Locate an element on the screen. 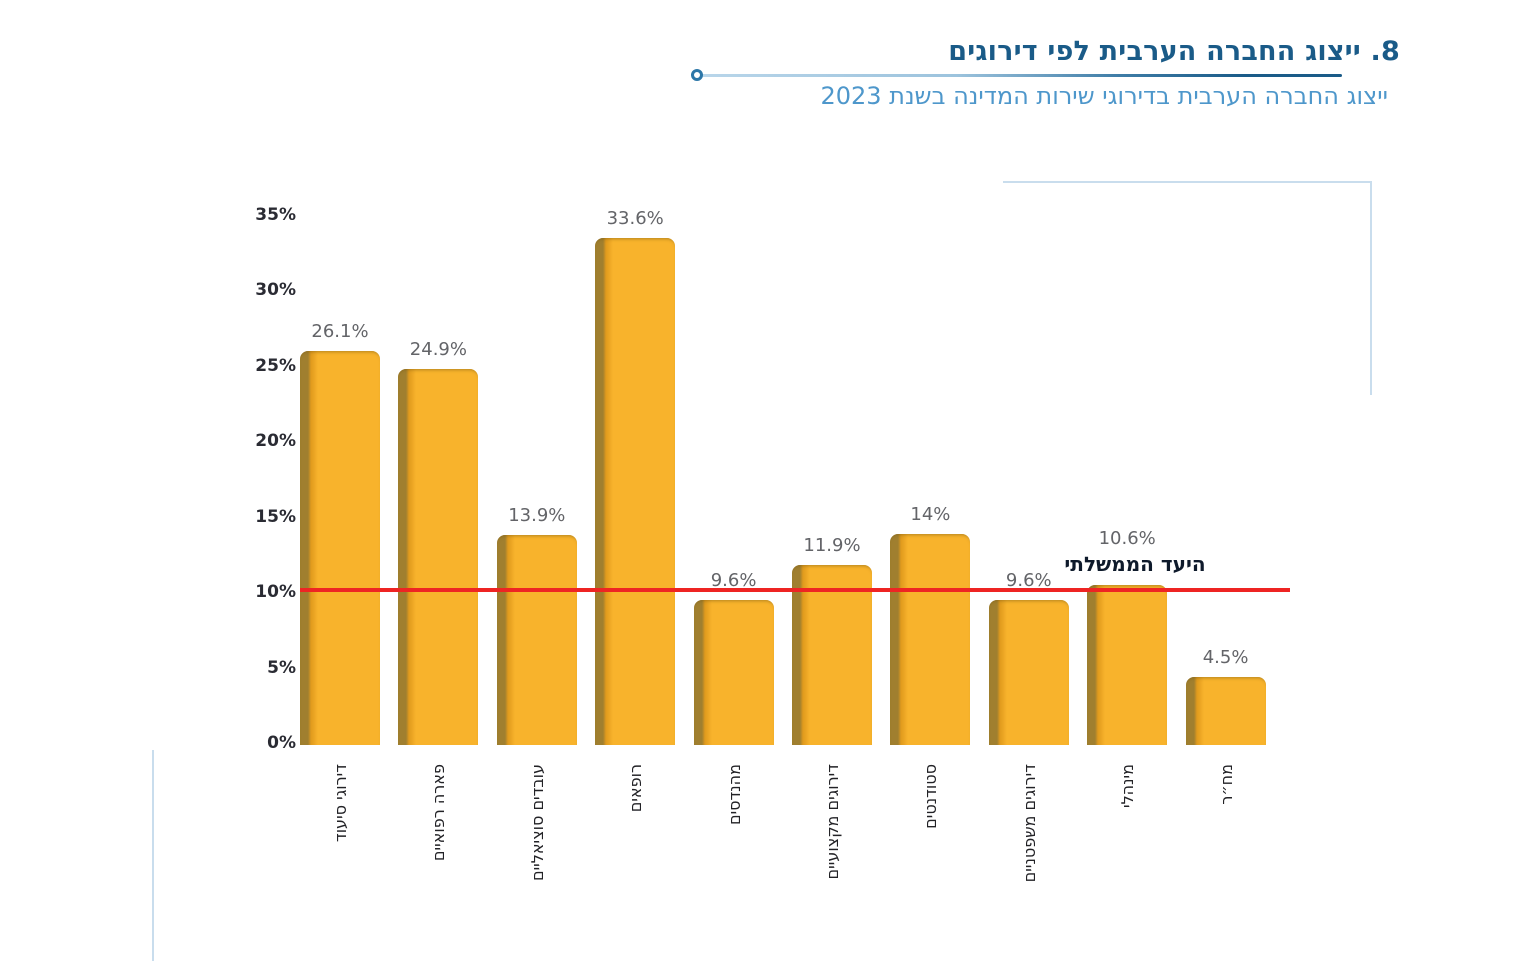  bar-value-label: 24.9% is located at coordinates (438, 350).